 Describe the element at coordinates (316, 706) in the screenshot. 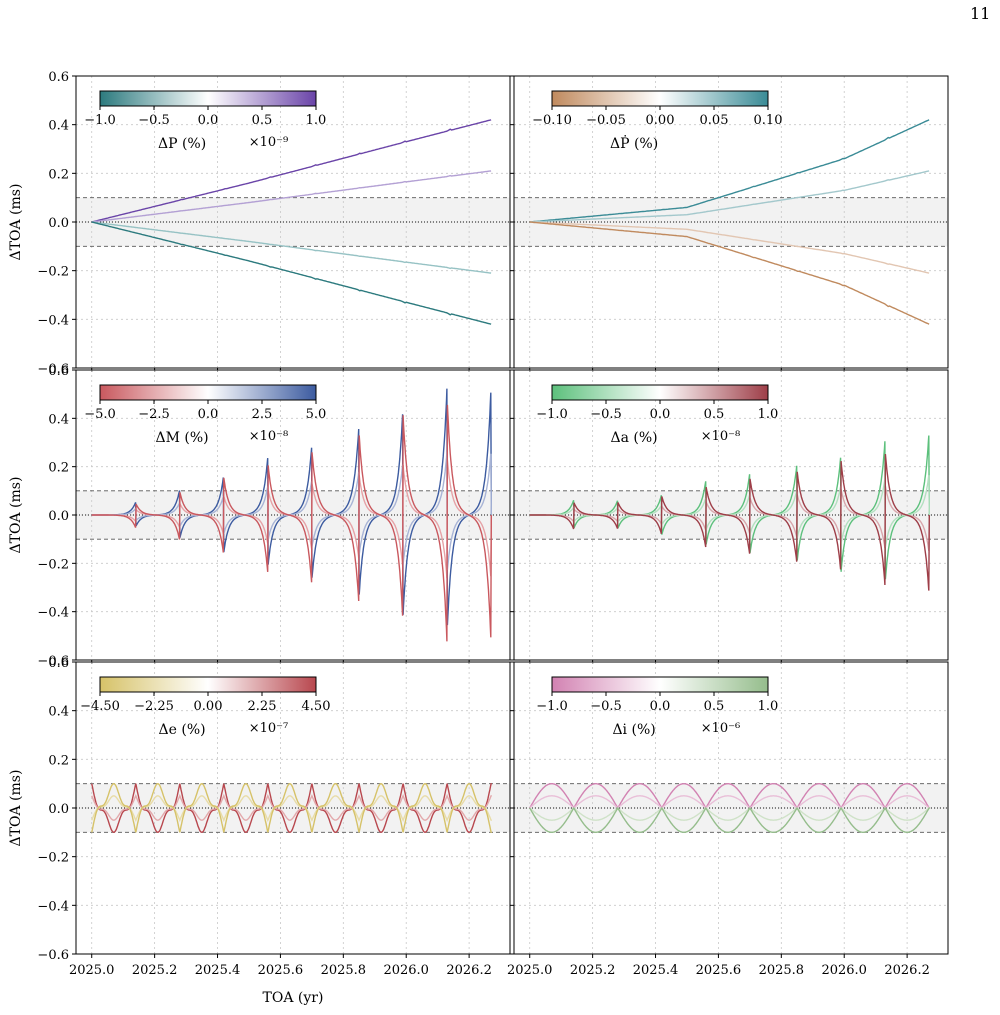

I see `colorbar-tick-label: 4.50` at that location.